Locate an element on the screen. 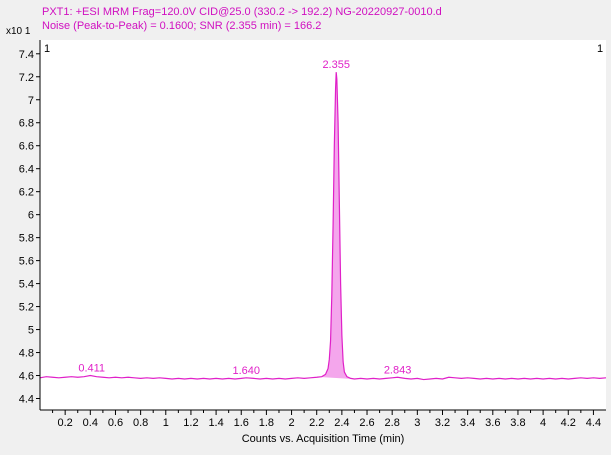 This screenshot has width=611, height=455. x-tick-label: 3.8 is located at coordinates (517, 423).